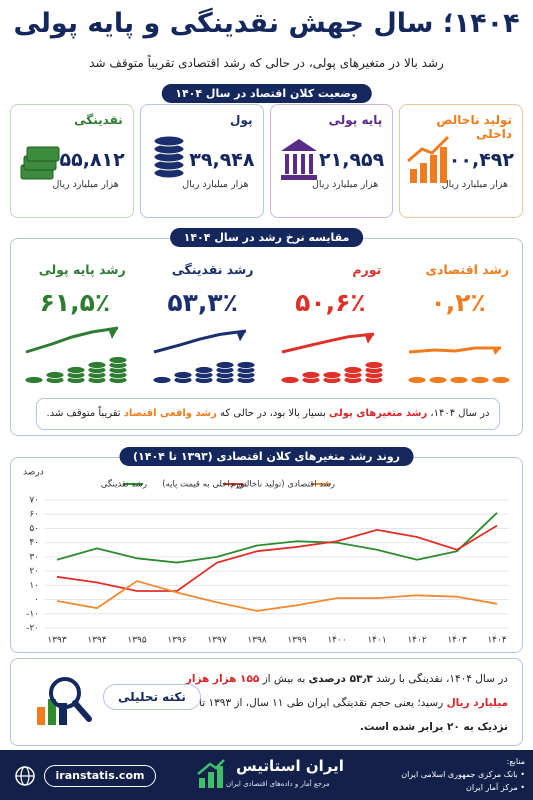 This screenshot has height=800, width=533. What do you see at coordinates (290, 766) in the screenshot?
I see `brand-name: ایران استاتیس` at bounding box center [290, 766].